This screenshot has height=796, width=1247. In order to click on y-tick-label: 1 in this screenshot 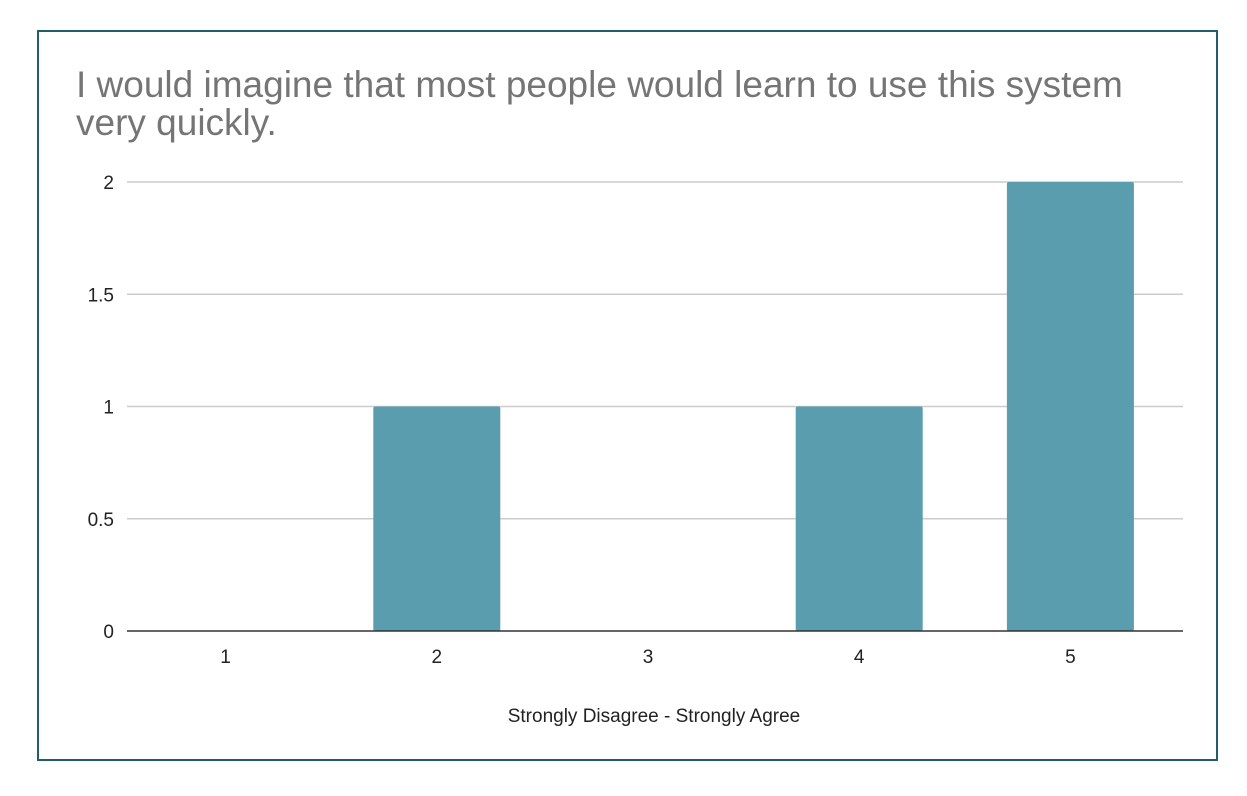, I will do `click(108, 408)`.